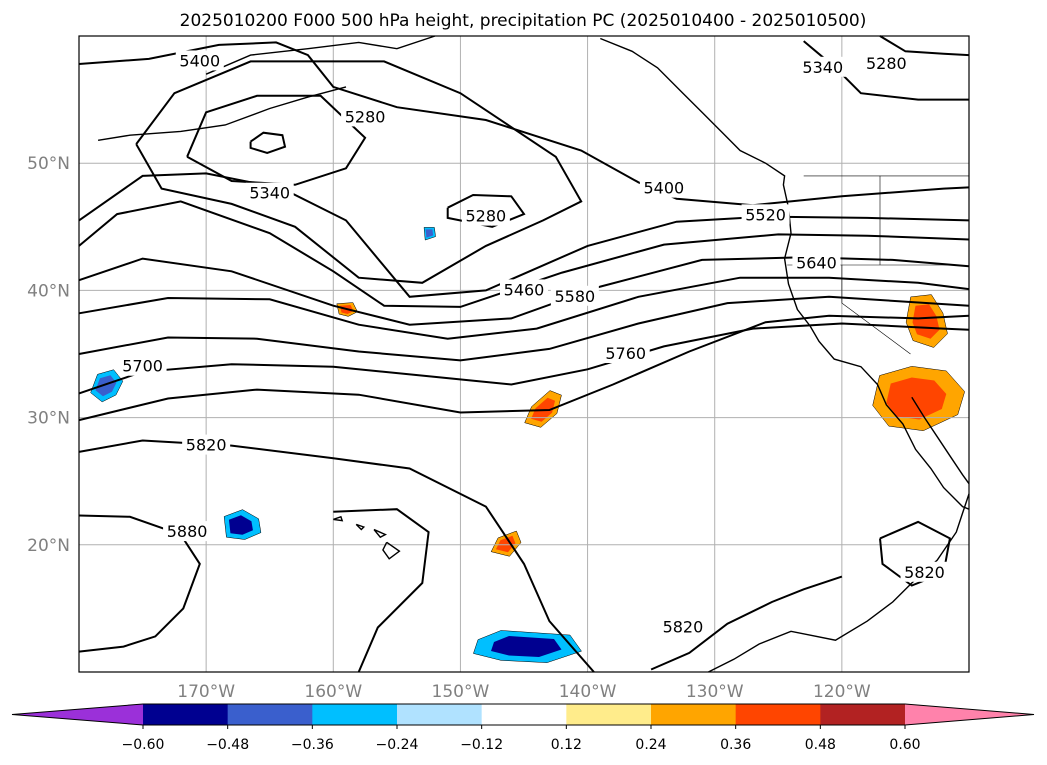 Image resolution: width=1047 pixels, height=765 pixels. What do you see at coordinates (715, 692) in the screenshot?
I see `lon-tick-label: 130°W` at bounding box center [715, 692].